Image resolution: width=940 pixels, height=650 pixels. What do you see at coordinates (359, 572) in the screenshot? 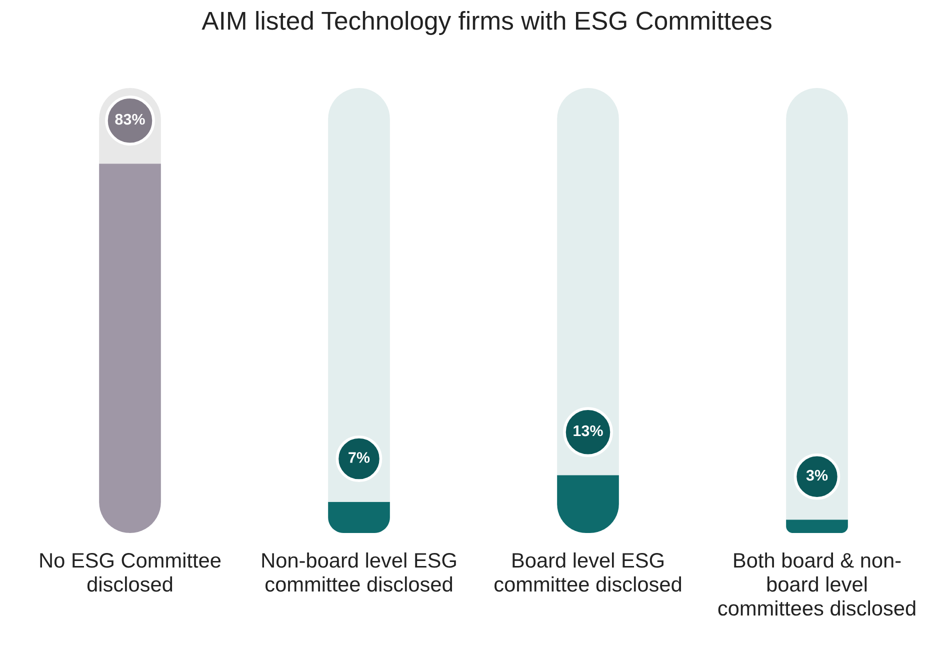
I see `x-tick-label: Non-board level ESG committee disclosed` at bounding box center [359, 572].